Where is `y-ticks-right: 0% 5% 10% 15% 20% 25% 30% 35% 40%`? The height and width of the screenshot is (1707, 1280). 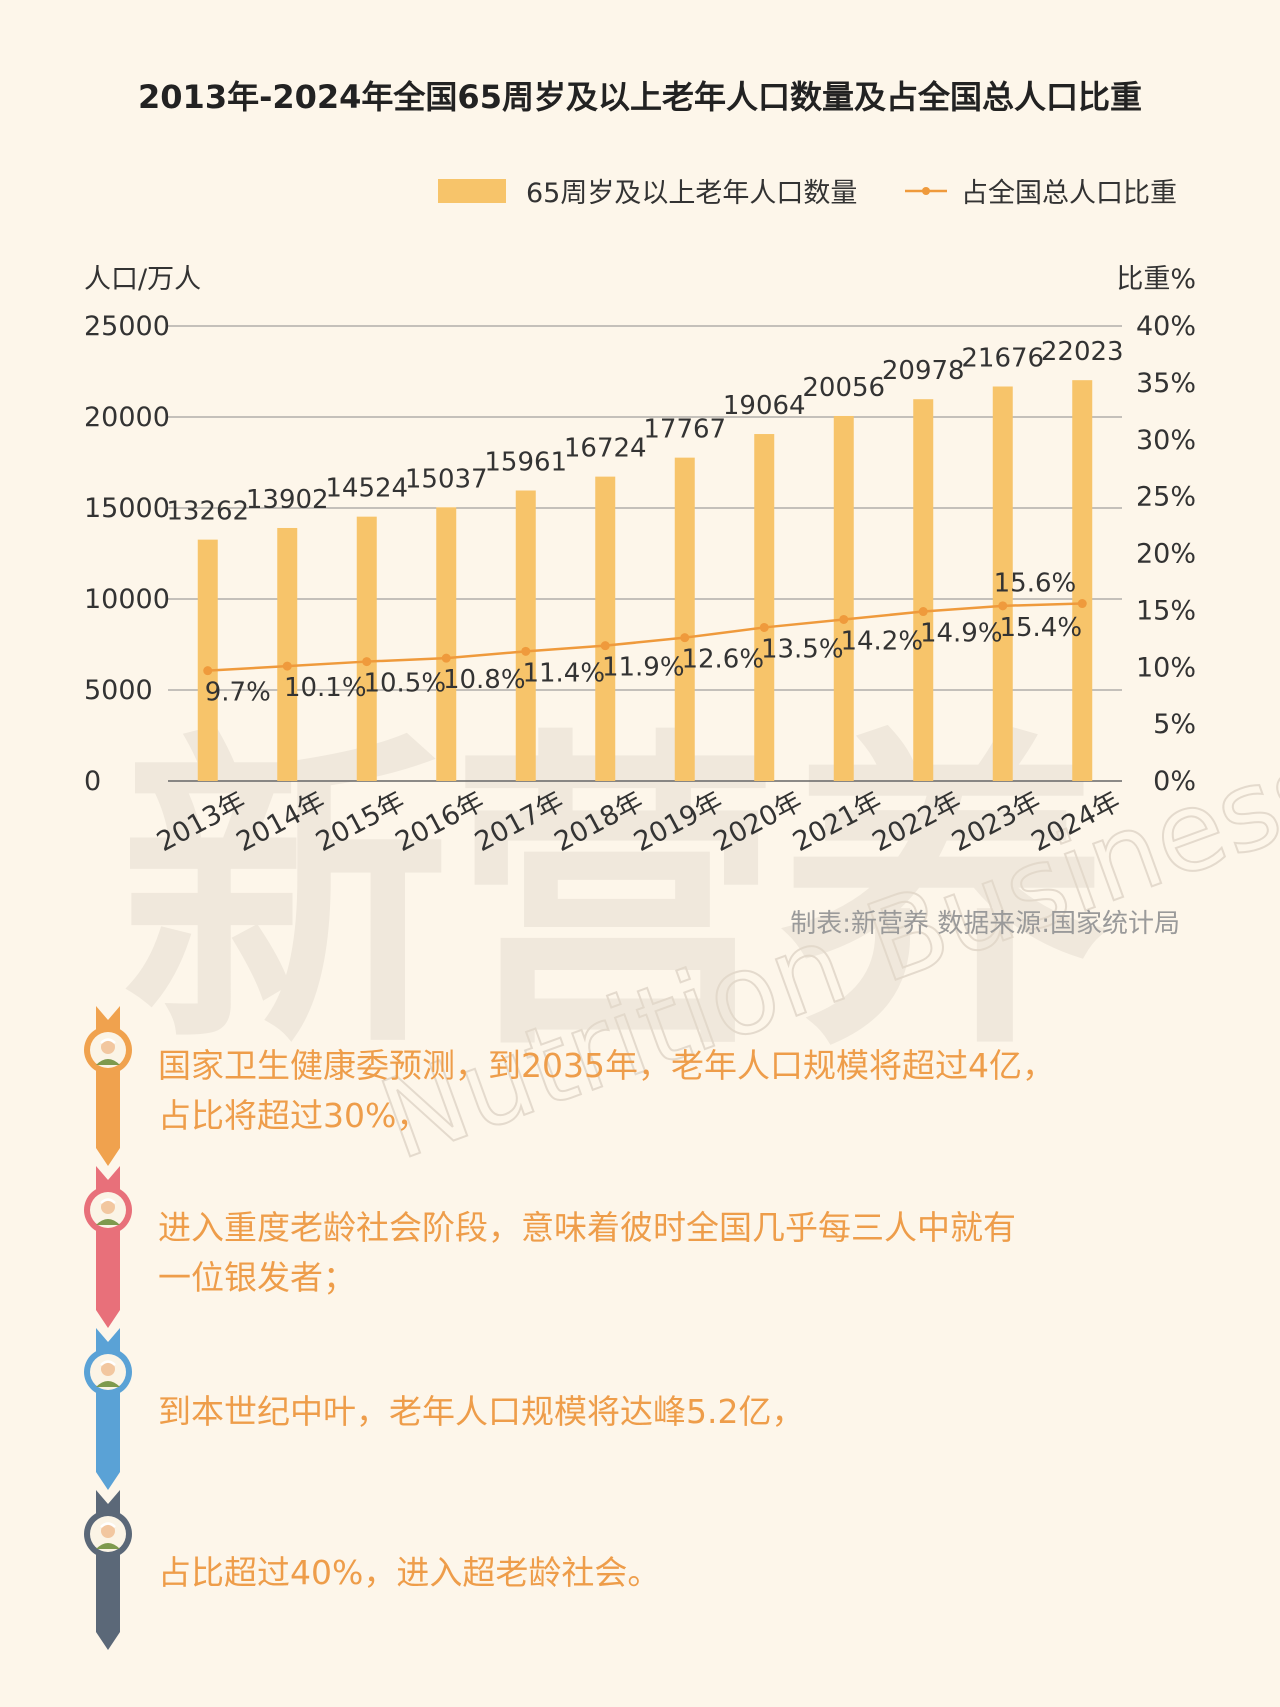
y-ticks-right: 0% 5% 10% 15% 20% 25% 30% 35% 40% is located at coordinates (1166, 554).